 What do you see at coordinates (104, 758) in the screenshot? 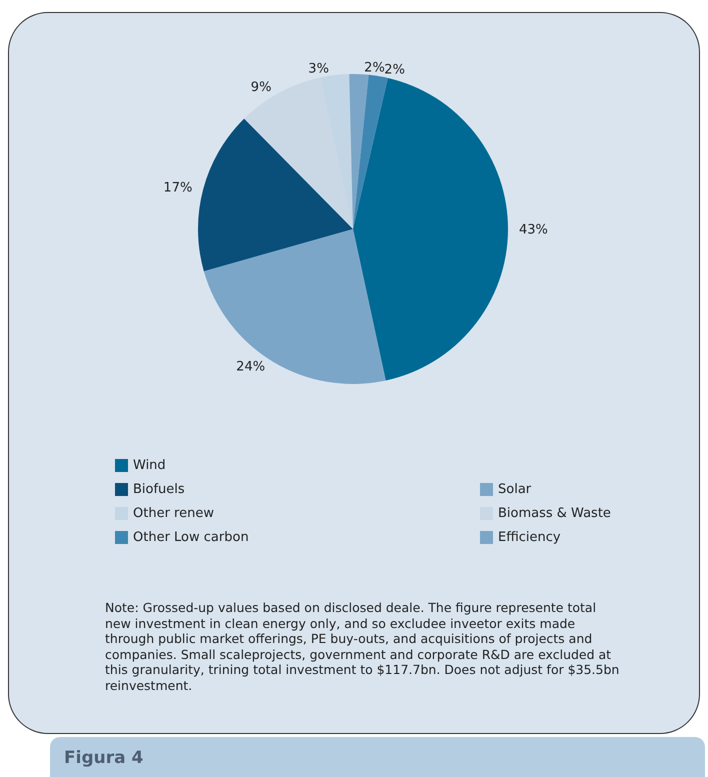
I see `text: Figura 4` at bounding box center [104, 758].